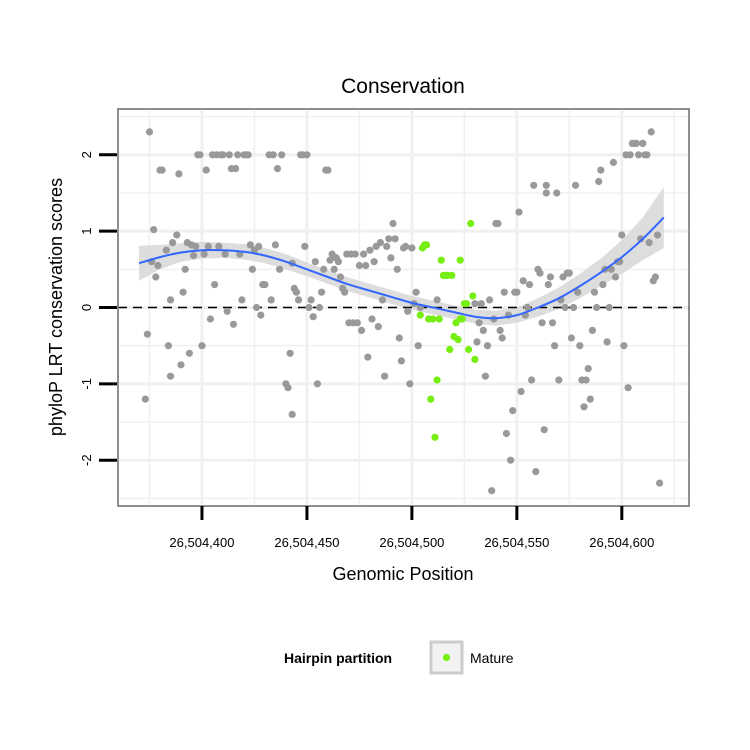  What do you see at coordinates (86, 307) in the screenshot?
I see `y-tick-label: 0` at bounding box center [86, 307].